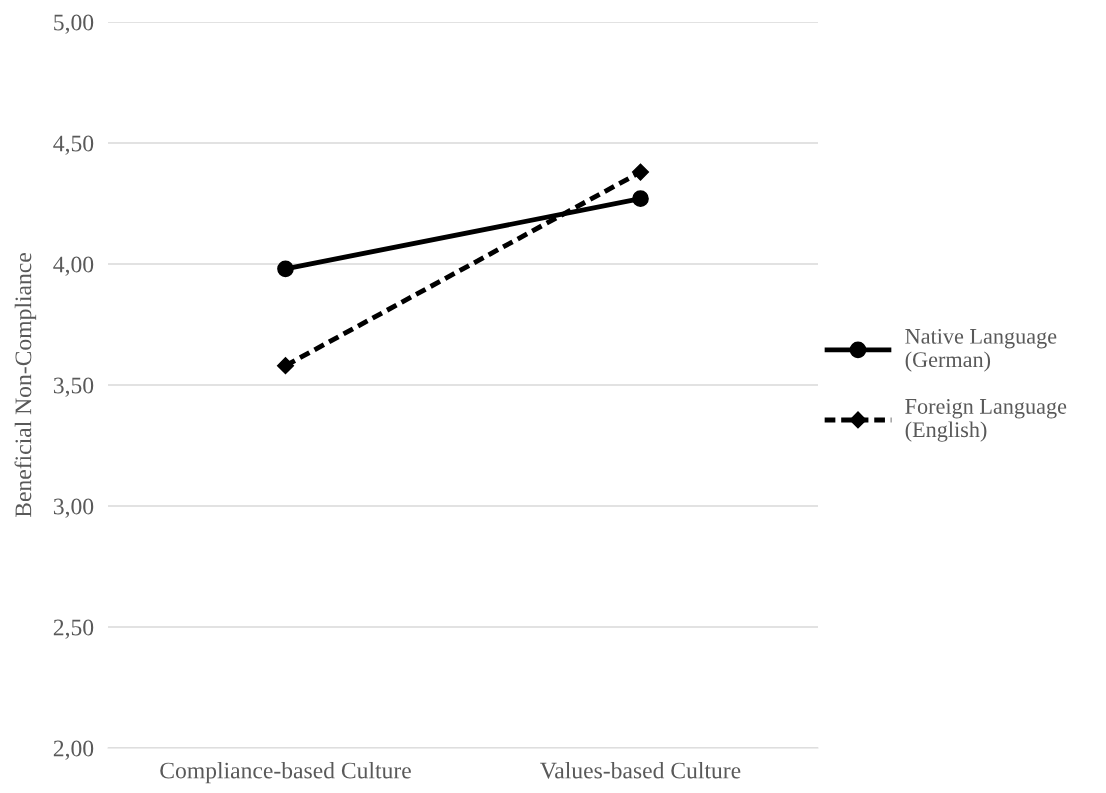 The width and height of the screenshot is (1106, 793). Describe the element at coordinates (73, 266) in the screenshot. I see `y-tick-label: 4,00` at that location.